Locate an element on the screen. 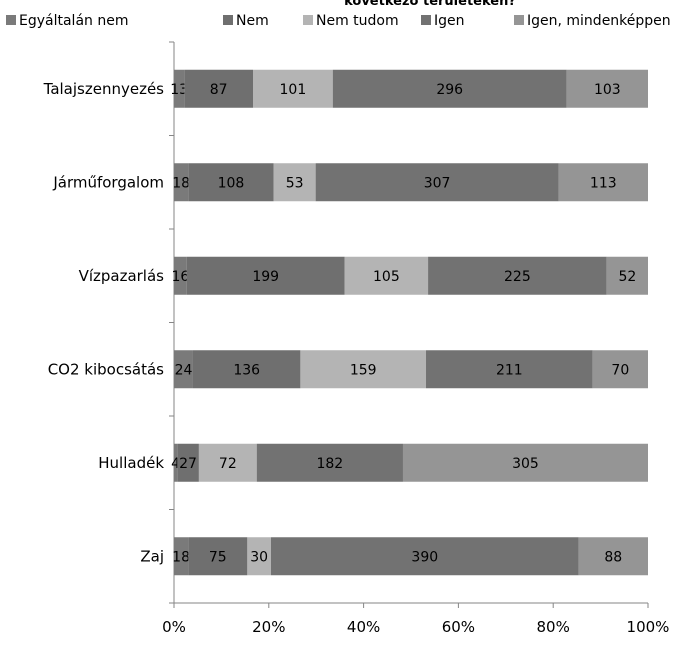  category-label: Zaj is located at coordinates (152, 556).